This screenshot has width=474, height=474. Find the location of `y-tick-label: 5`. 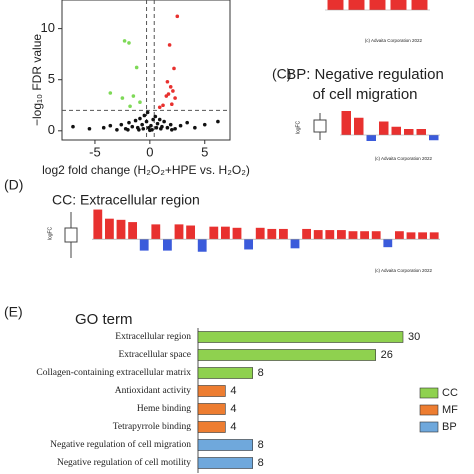

y-tick-label: 5 is located at coordinates (51, 78).